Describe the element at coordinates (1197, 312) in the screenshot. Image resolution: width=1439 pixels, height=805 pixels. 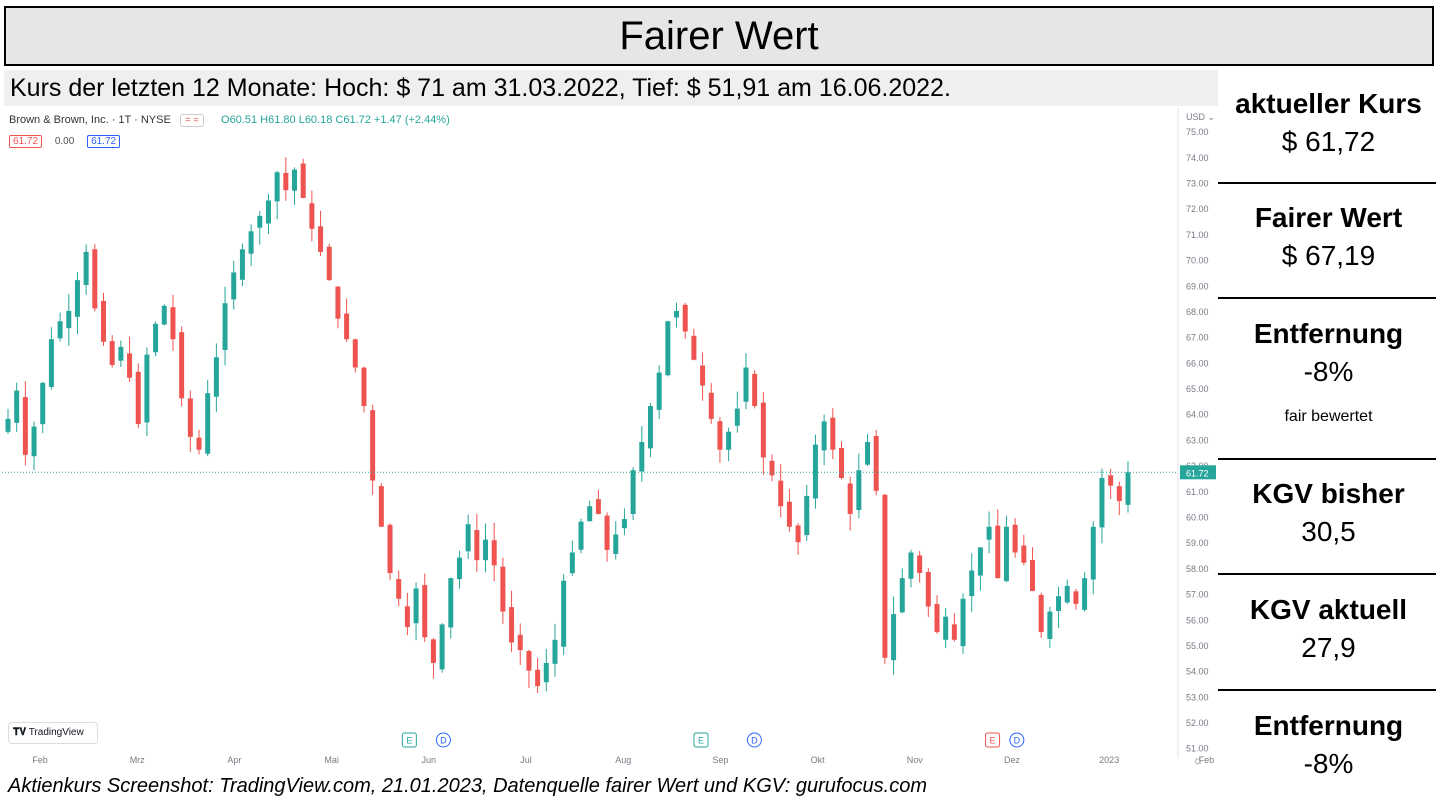
I see `y-tick-label: 68.00` at that location.